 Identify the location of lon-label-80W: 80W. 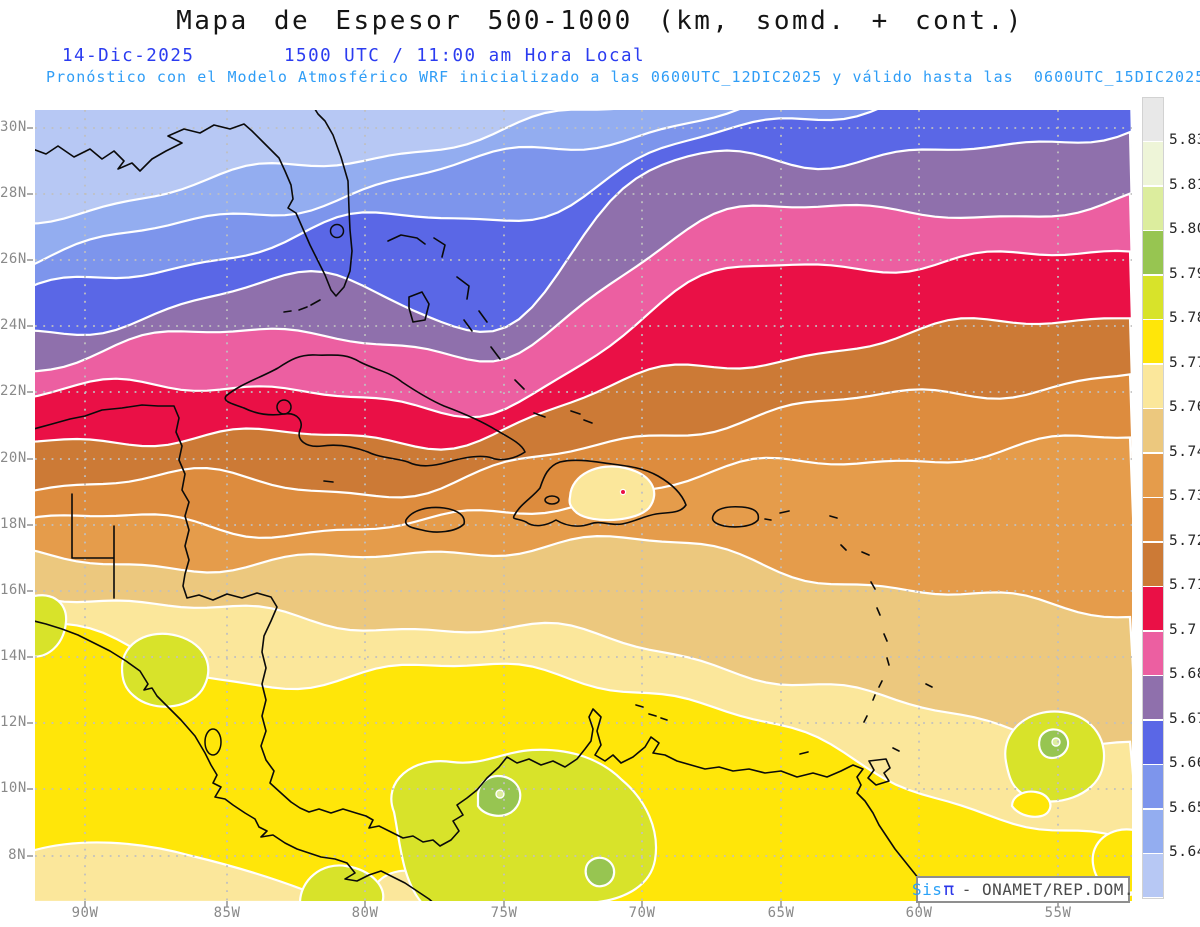
(365, 913).